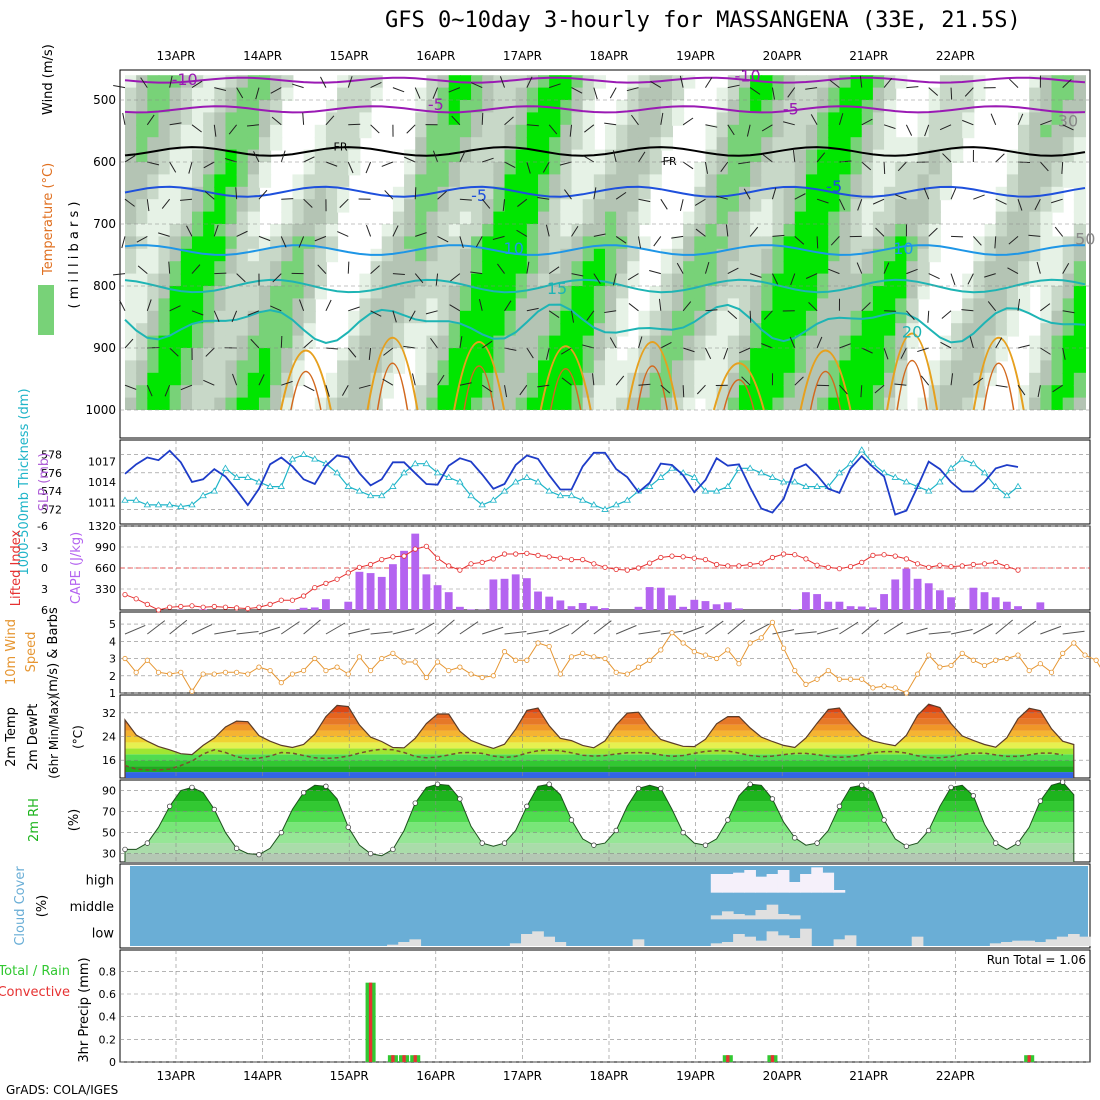  I want to click on wind-label-2: Speed, so click(31, 652).